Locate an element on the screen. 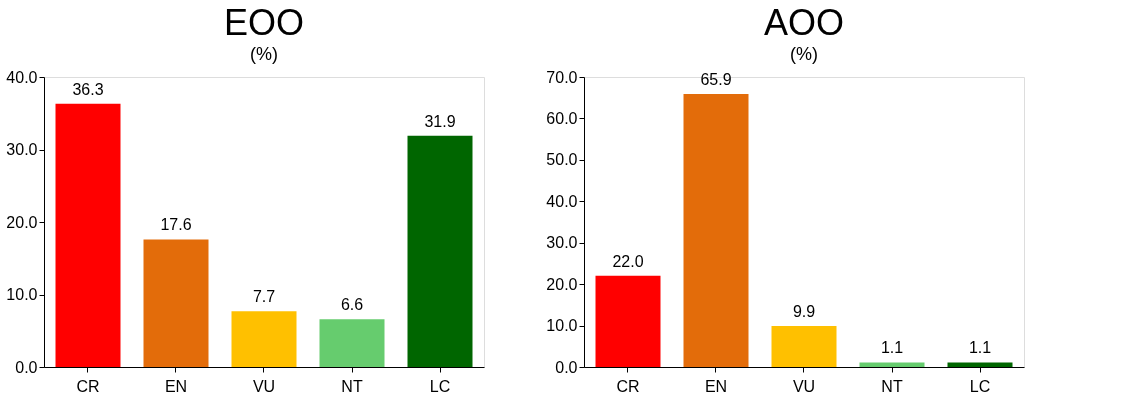  y-tick-label: 70.0 is located at coordinates (562, 77).